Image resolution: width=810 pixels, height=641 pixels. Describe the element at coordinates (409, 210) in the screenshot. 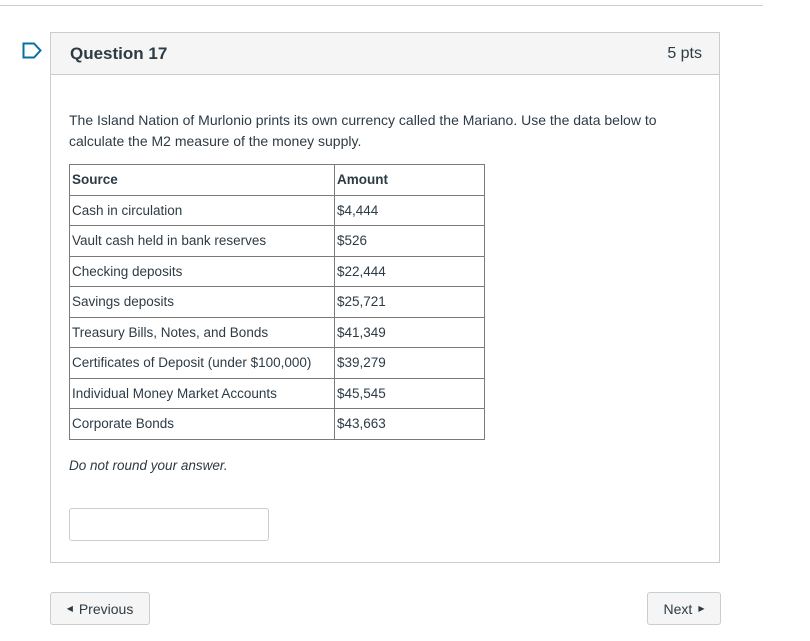

I see `table-cell-amount: $4,444` at that location.